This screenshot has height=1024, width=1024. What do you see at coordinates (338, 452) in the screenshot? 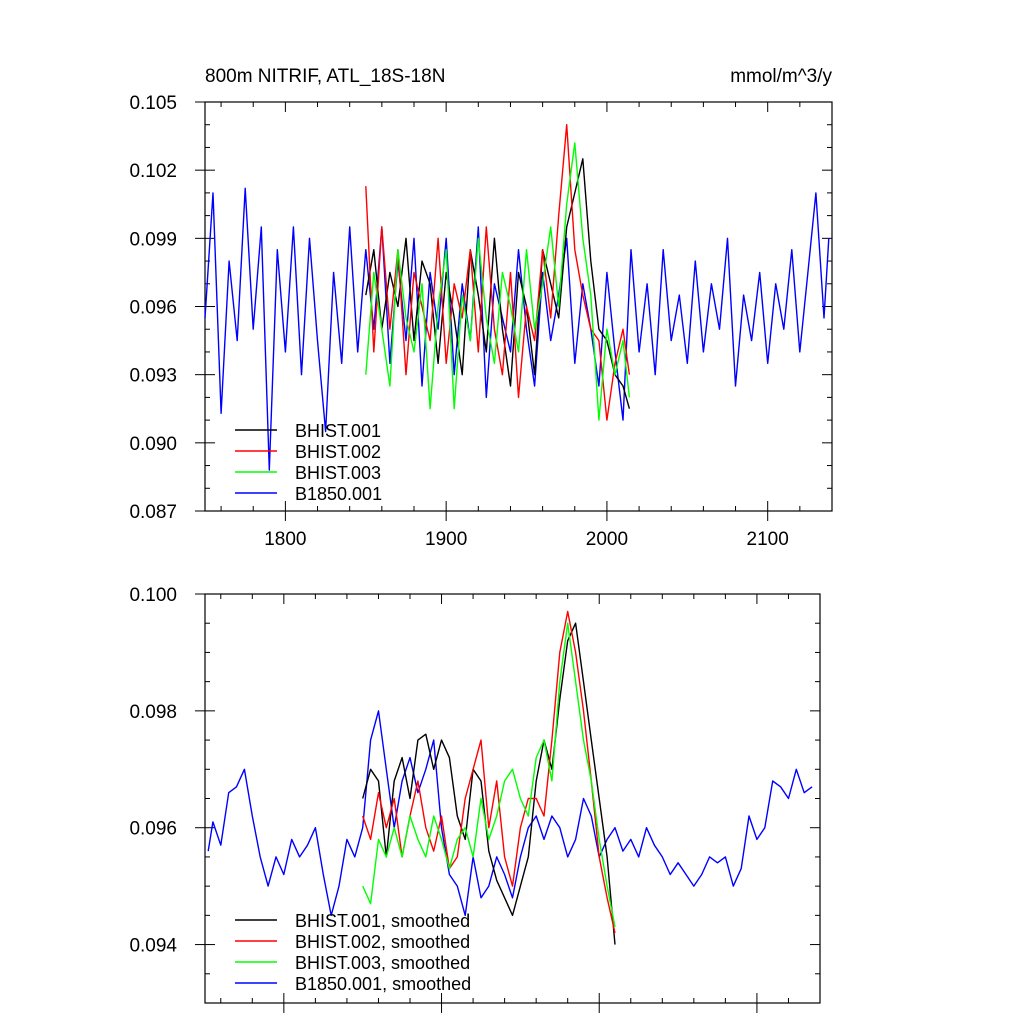
I see `legend-label: BHIST.002` at bounding box center [338, 452].